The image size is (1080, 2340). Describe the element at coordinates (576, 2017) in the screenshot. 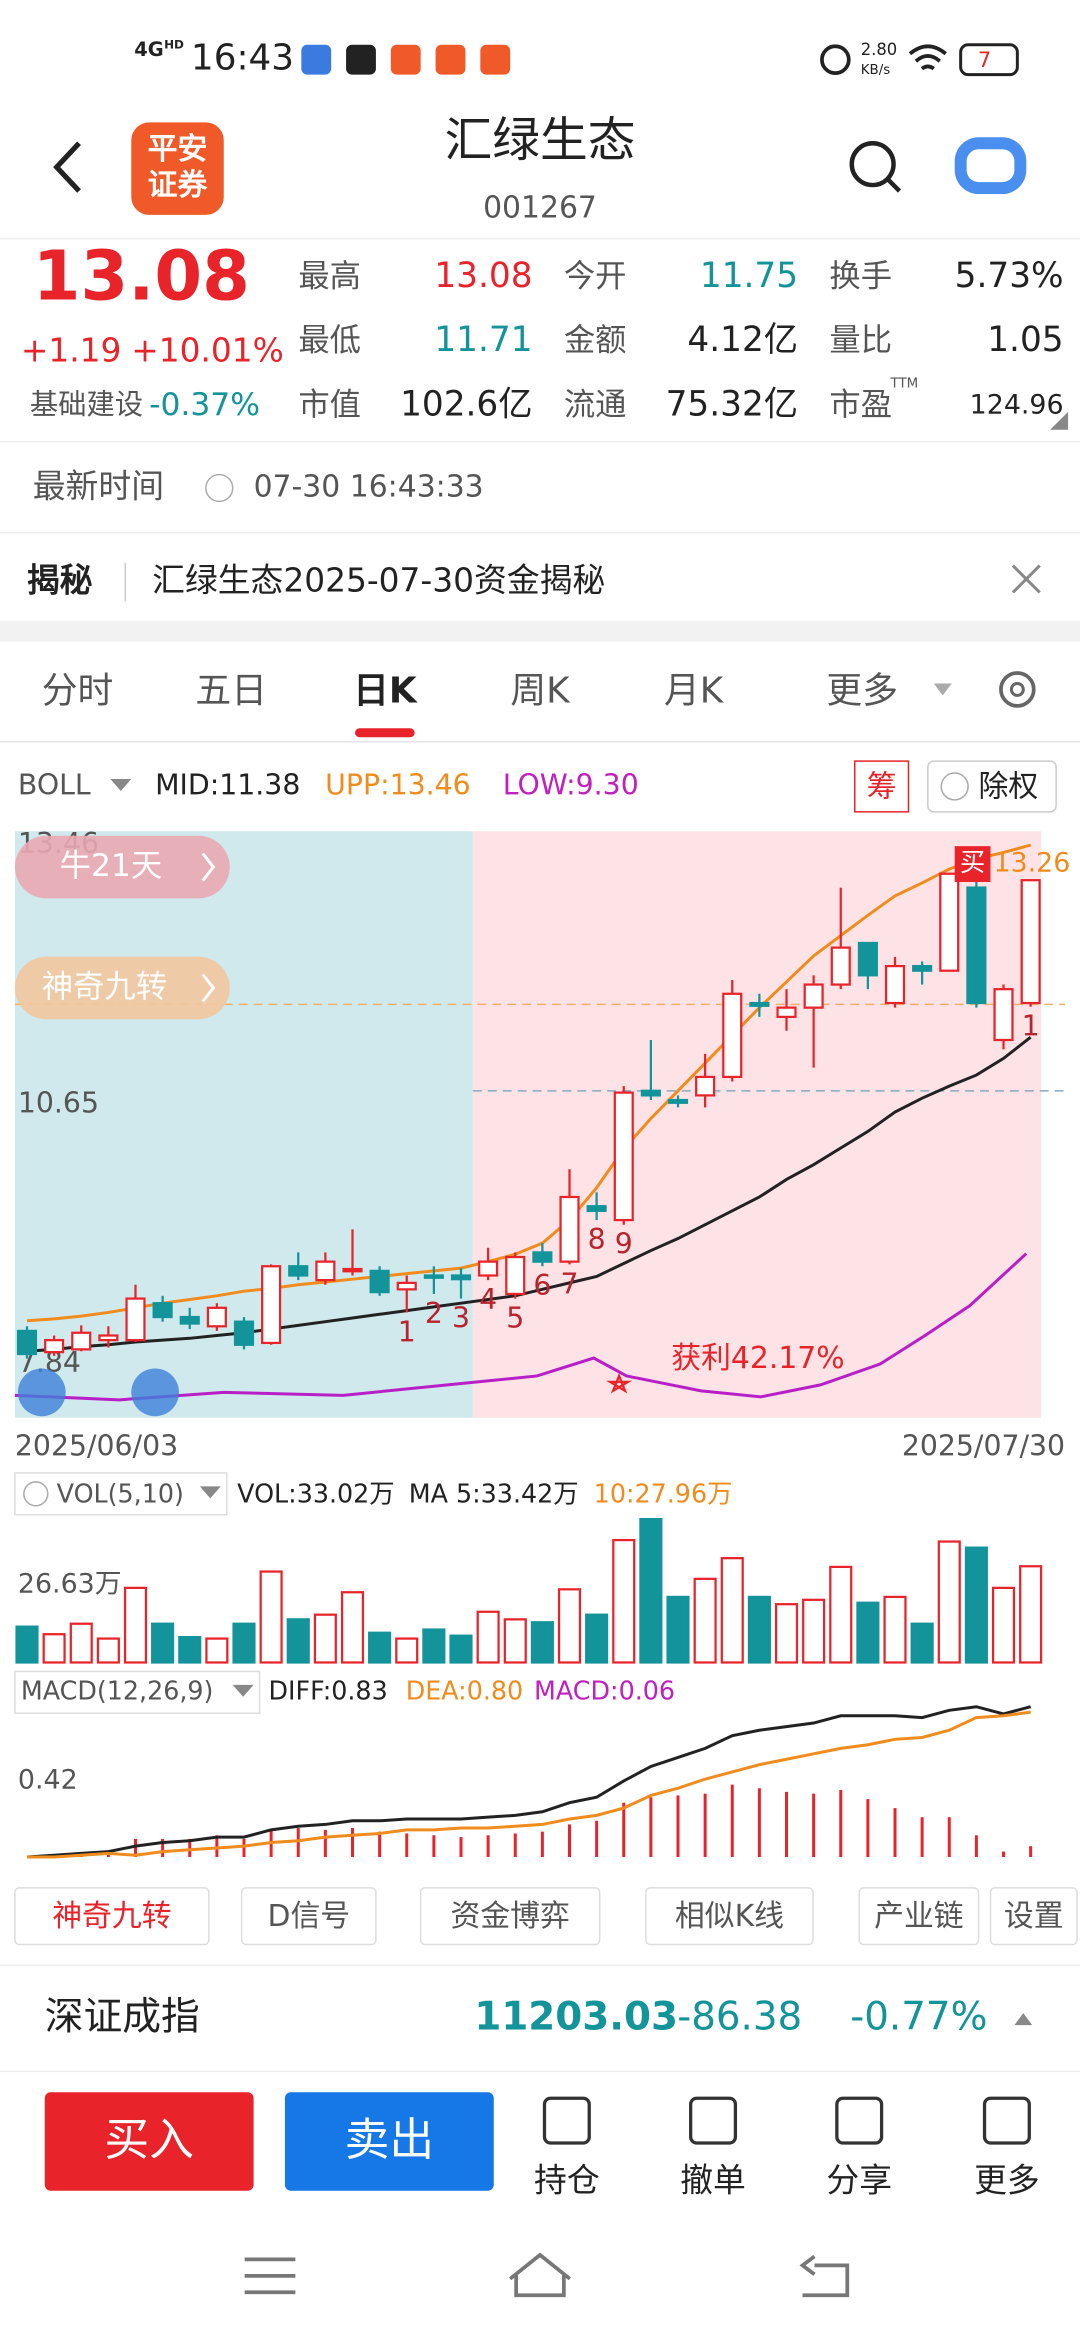

I see `index-value: 11203.03` at that location.